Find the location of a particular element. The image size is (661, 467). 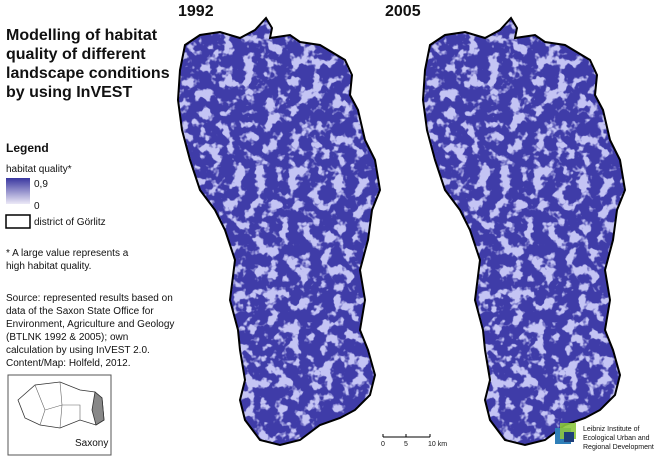

legend-heading: Legend is located at coordinates (27, 148).